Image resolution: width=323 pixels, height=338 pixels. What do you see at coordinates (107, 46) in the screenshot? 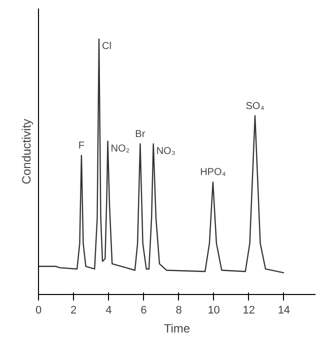
I see `annotation: Cl` at bounding box center [107, 46].